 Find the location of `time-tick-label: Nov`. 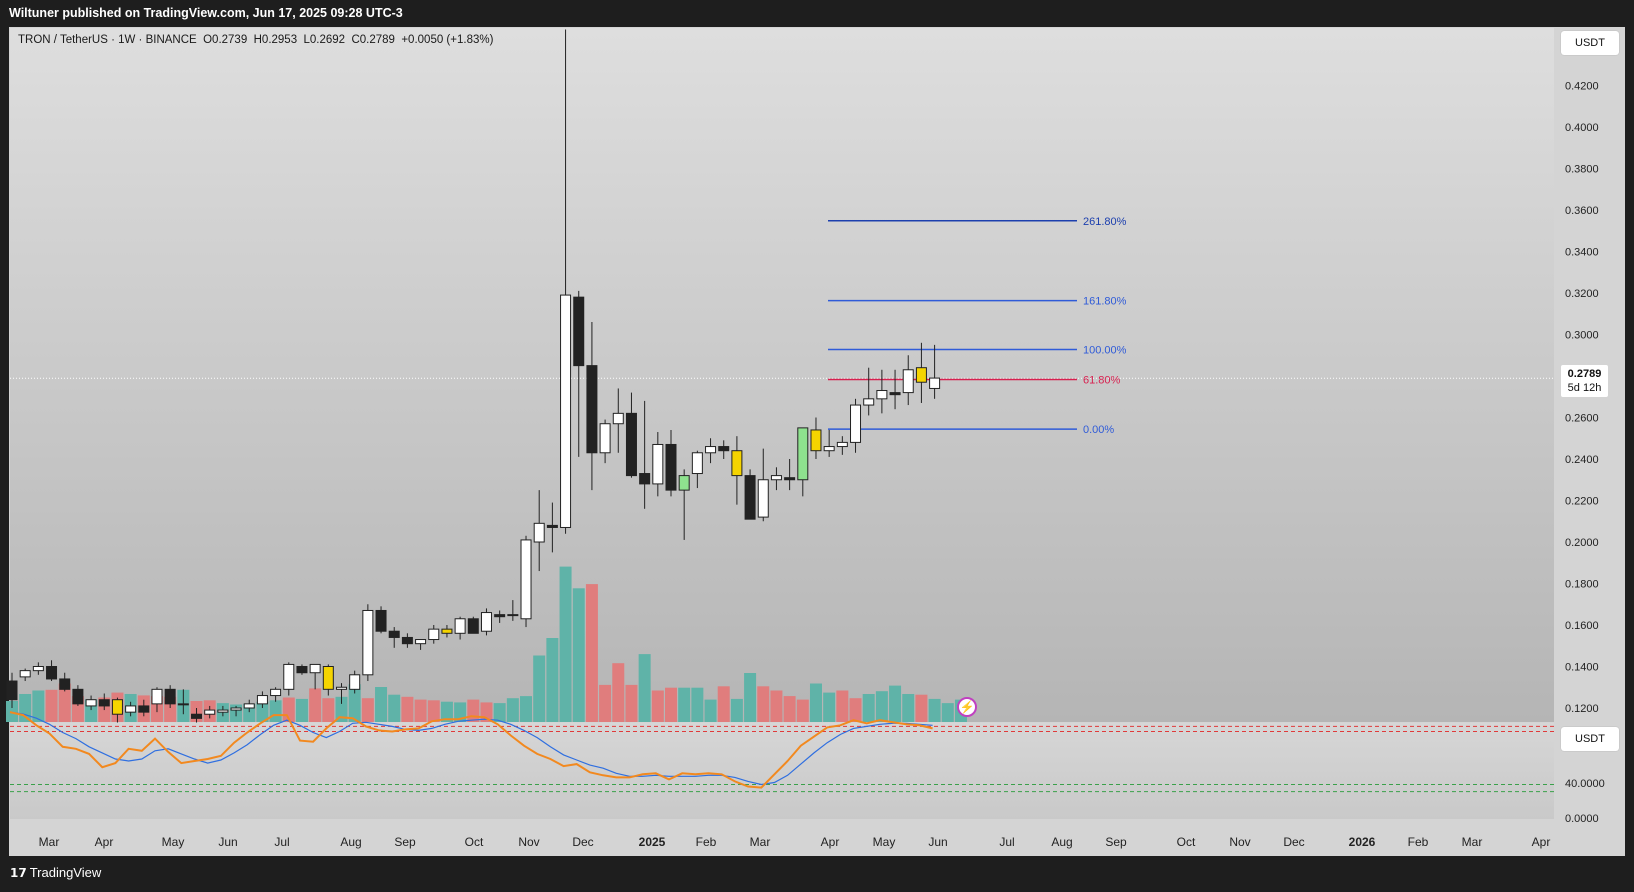

time-tick-label: Nov is located at coordinates (1239, 842).